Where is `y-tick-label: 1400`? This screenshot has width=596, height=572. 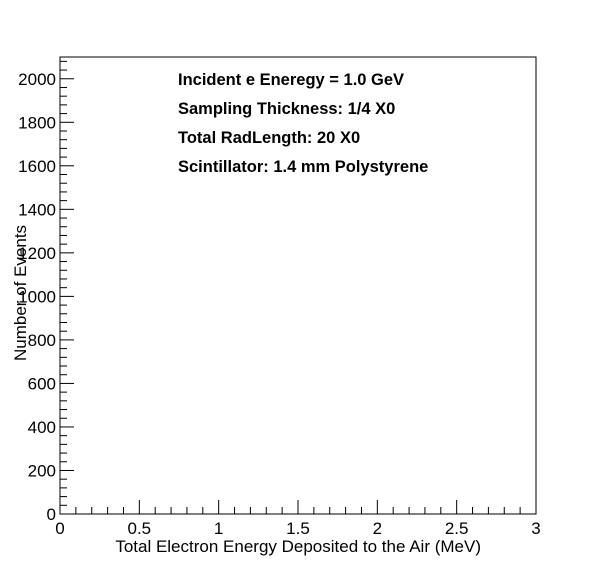 y-tick-label: 1400 is located at coordinates (37, 209).